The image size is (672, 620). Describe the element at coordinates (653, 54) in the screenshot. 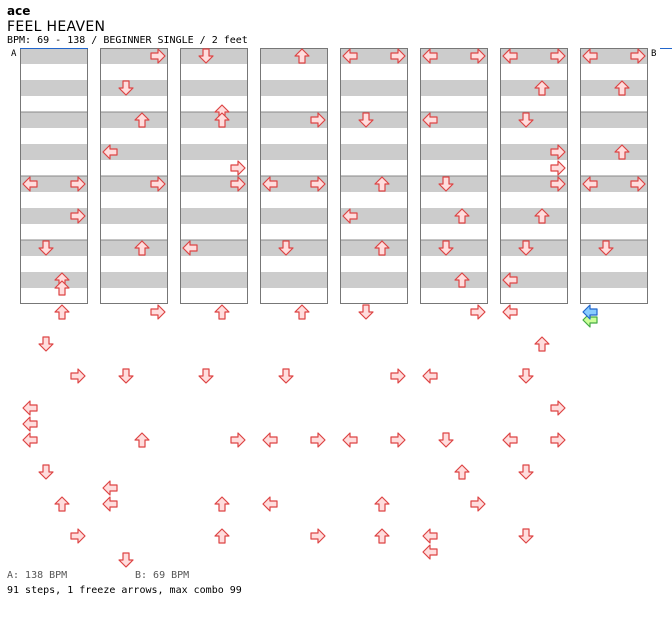

I see `bpm-marker-label: B` at that location.